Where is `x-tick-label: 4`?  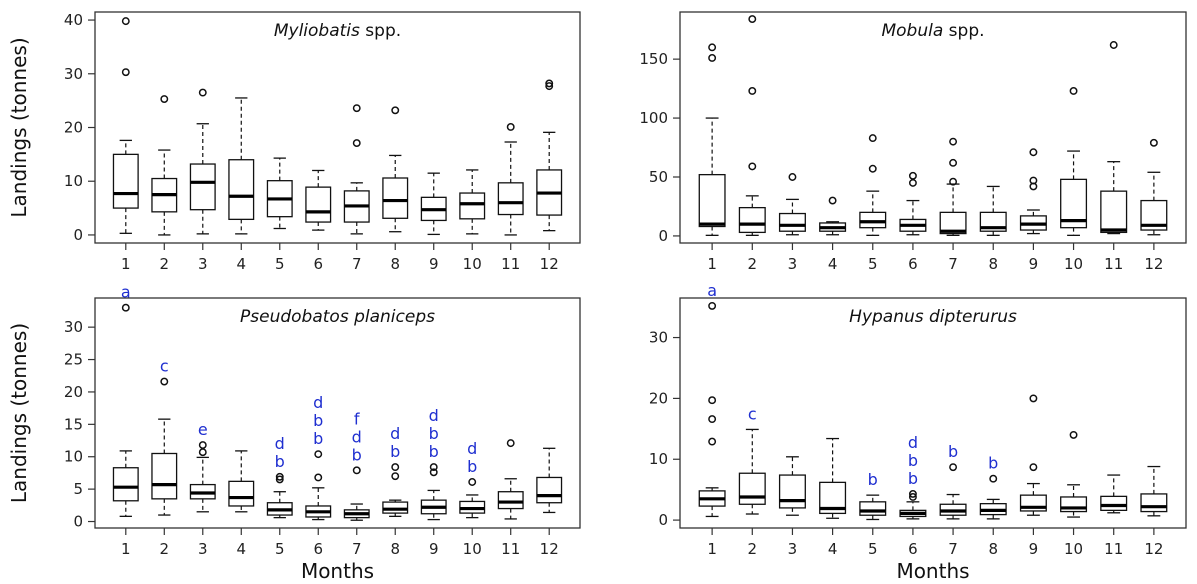 x-tick-label: 4 is located at coordinates (833, 549).